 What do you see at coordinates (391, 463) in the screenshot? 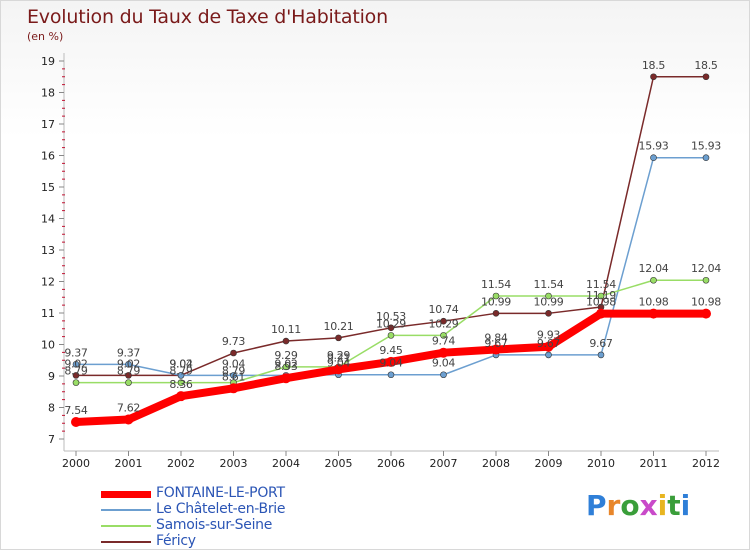
I see `x-tick-label: 2006` at bounding box center [391, 463].